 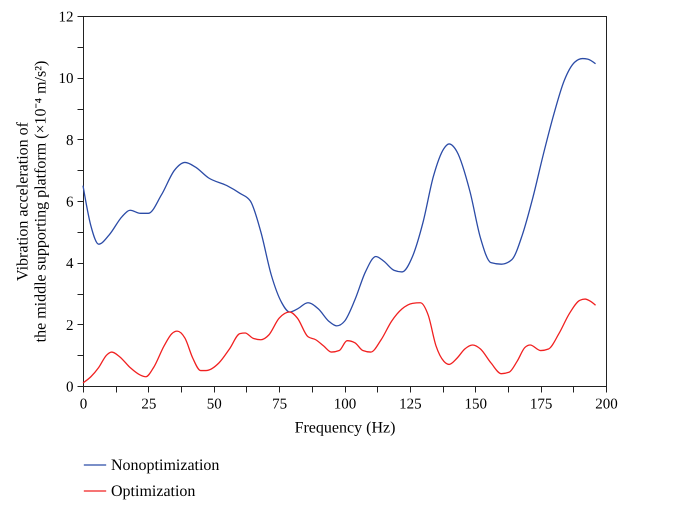 I want to click on x-tick-label: 100, so click(x=345, y=404).